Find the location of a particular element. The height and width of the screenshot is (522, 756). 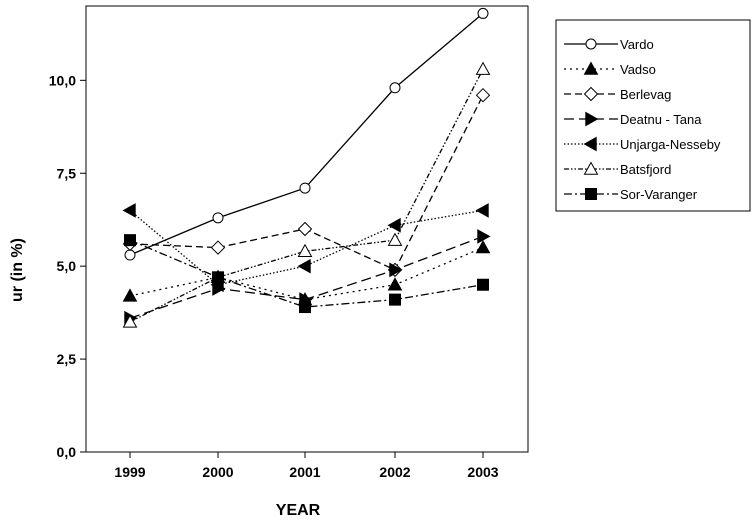

x-tick-label: 2002 is located at coordinates (394, 472).